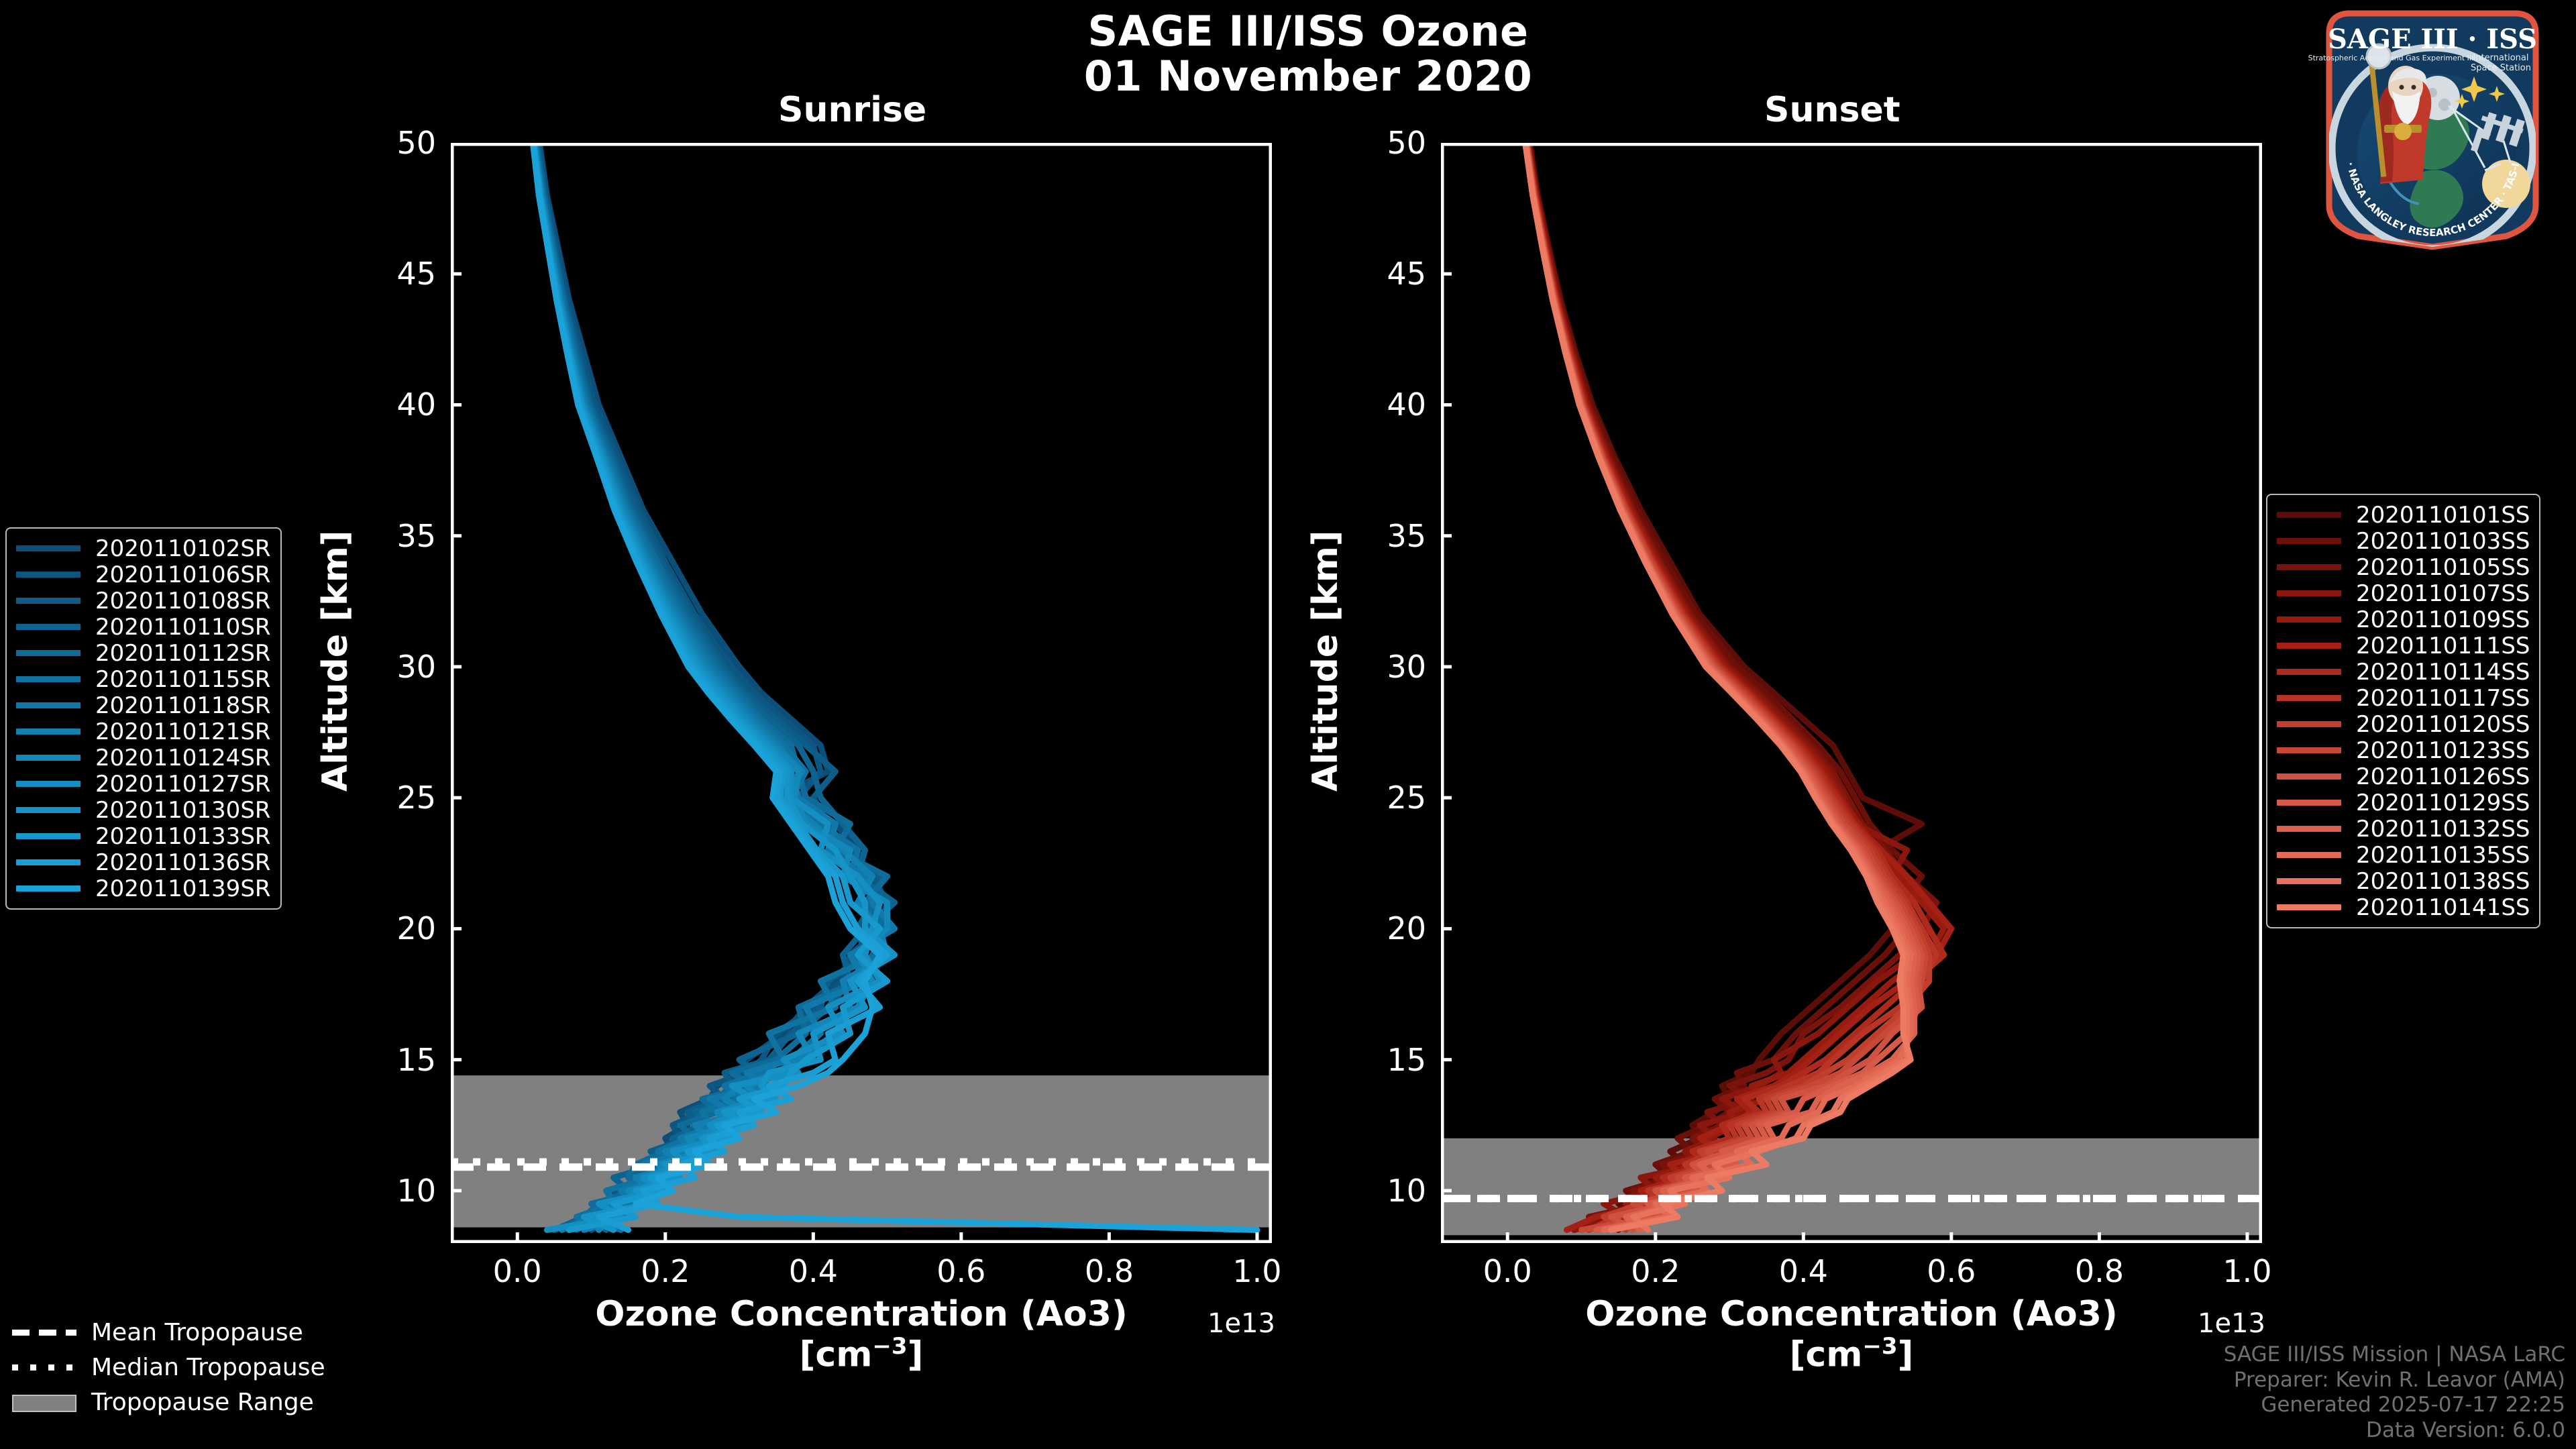 Image resolution: width=2576 pixels, height=1449 pixels. I want to click on legend-item-label: 2020110117SS, so click(2443, 698).